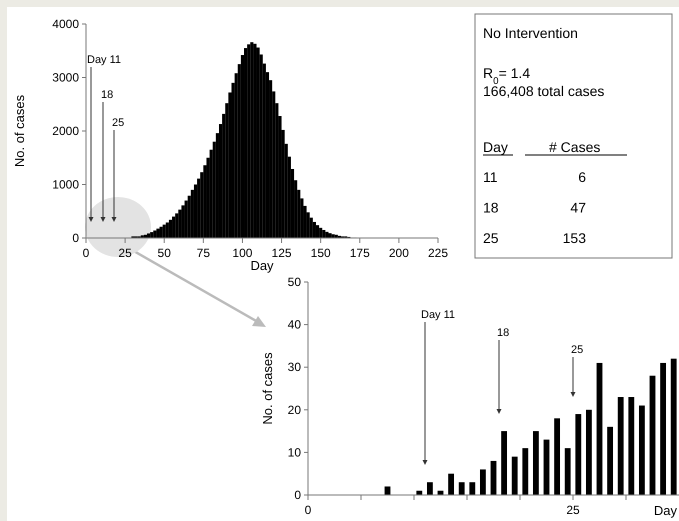 The image size is (679, 521). What do you see at coordinates (582, 177) in the screenshot?
I see `data-label: 6` at bounding box center [582, 177].